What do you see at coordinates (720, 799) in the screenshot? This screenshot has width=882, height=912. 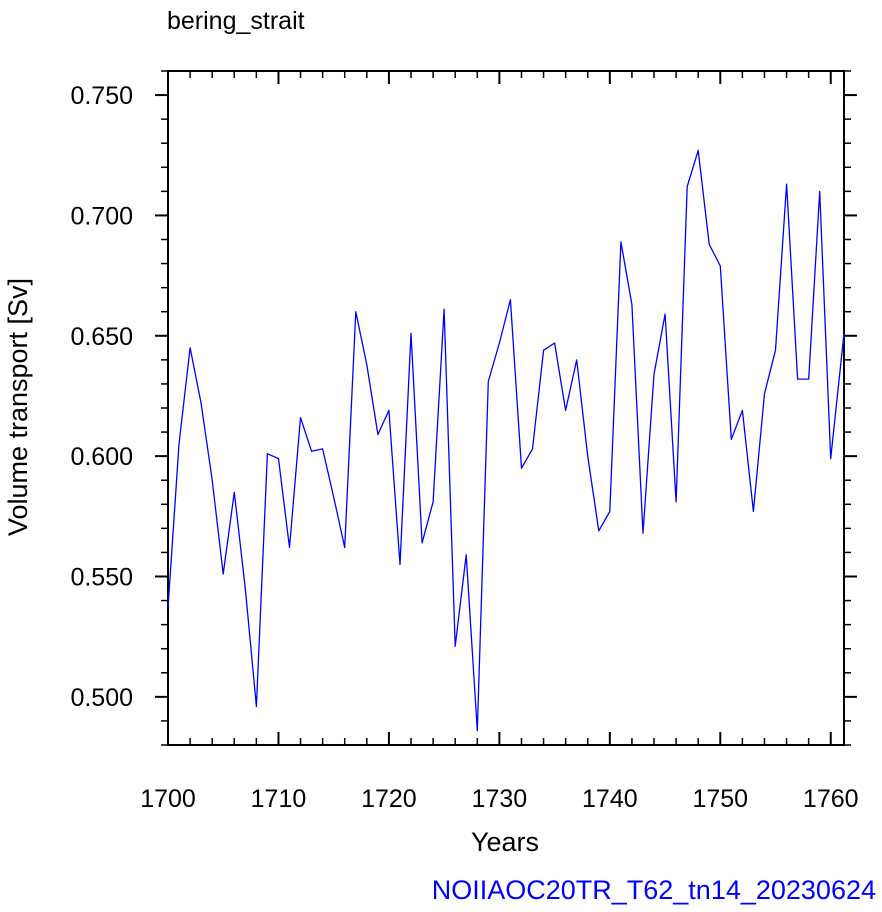 I see `x-tick-label: 1750` at bounding box center [720, 799].